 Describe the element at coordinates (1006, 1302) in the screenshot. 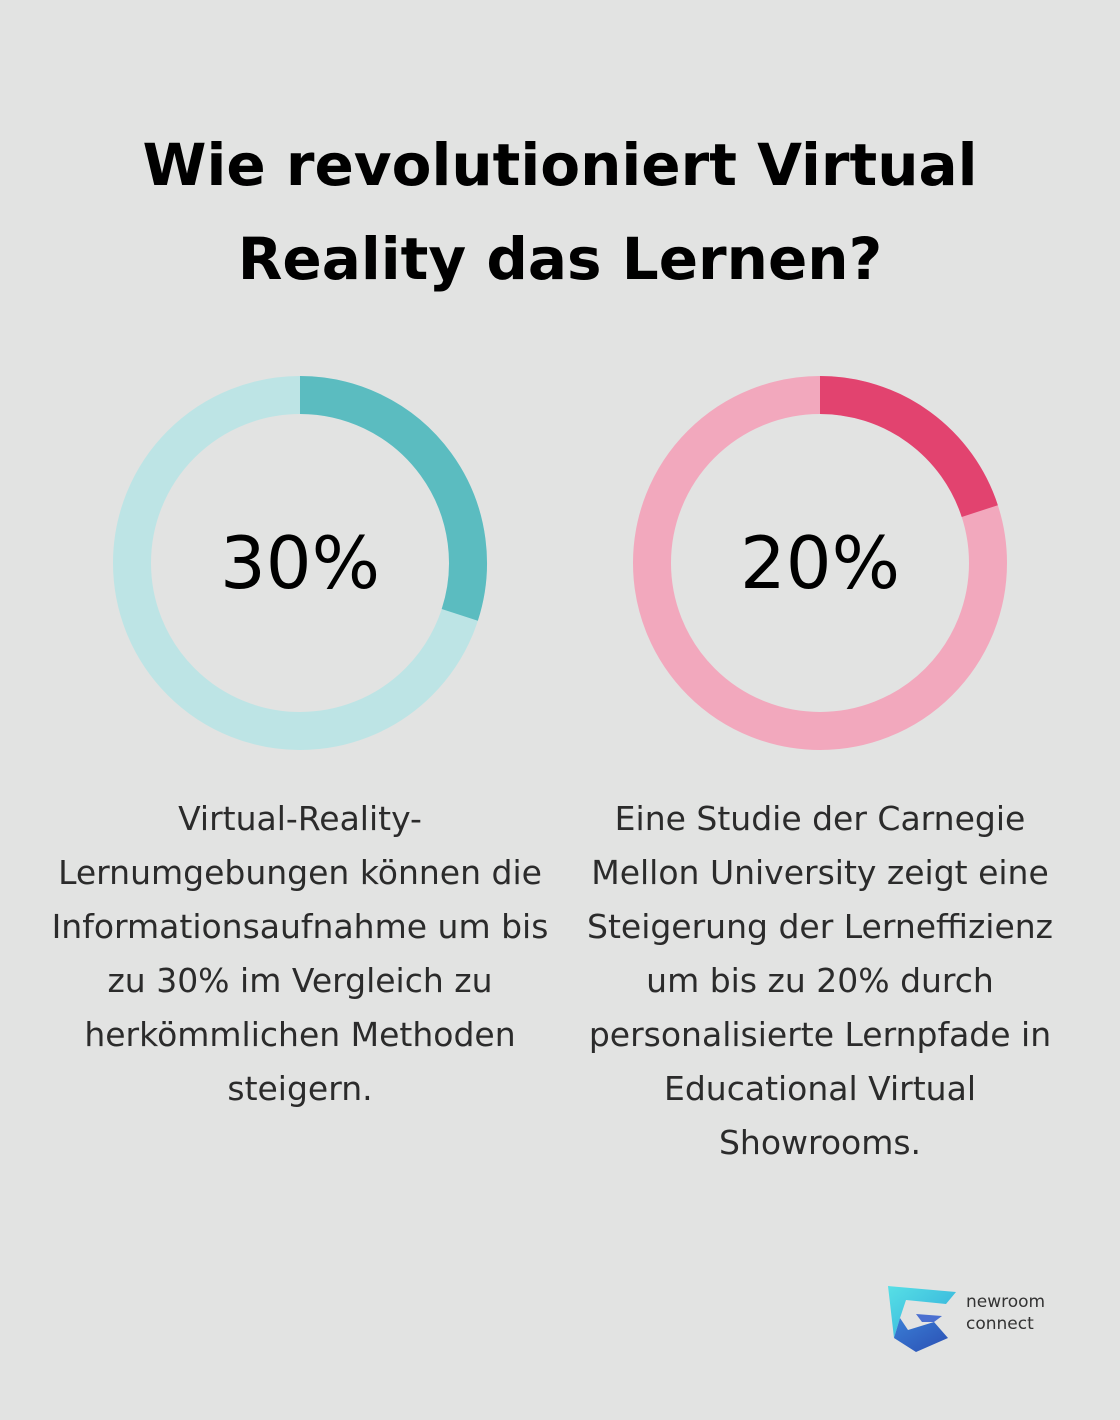

I see `logo-text-line1: newroom` at that location.